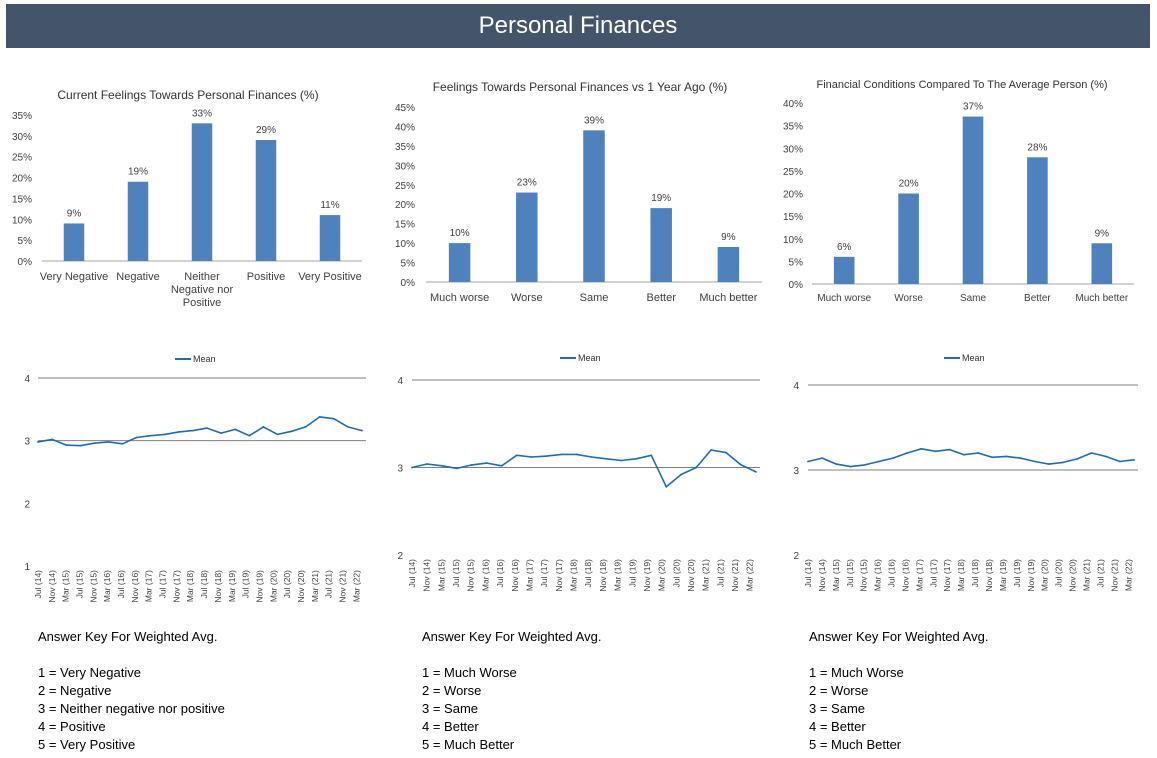  I want to click on x-tick-label: Much better, so click(1101, 298).